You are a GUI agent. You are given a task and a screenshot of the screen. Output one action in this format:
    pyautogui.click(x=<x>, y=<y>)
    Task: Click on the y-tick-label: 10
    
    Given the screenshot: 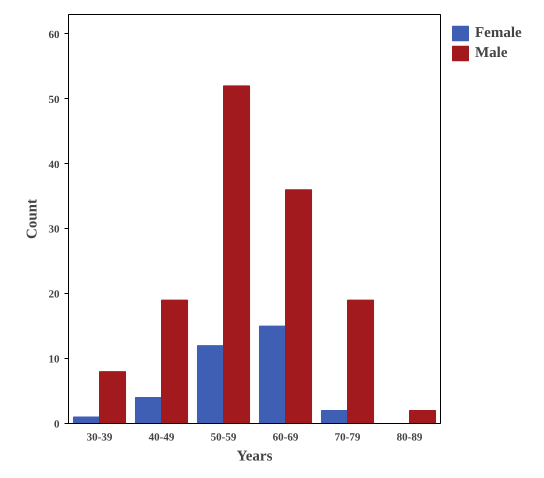 What is the action you would take?
    pyautogui.click(x=54, y=360)
    